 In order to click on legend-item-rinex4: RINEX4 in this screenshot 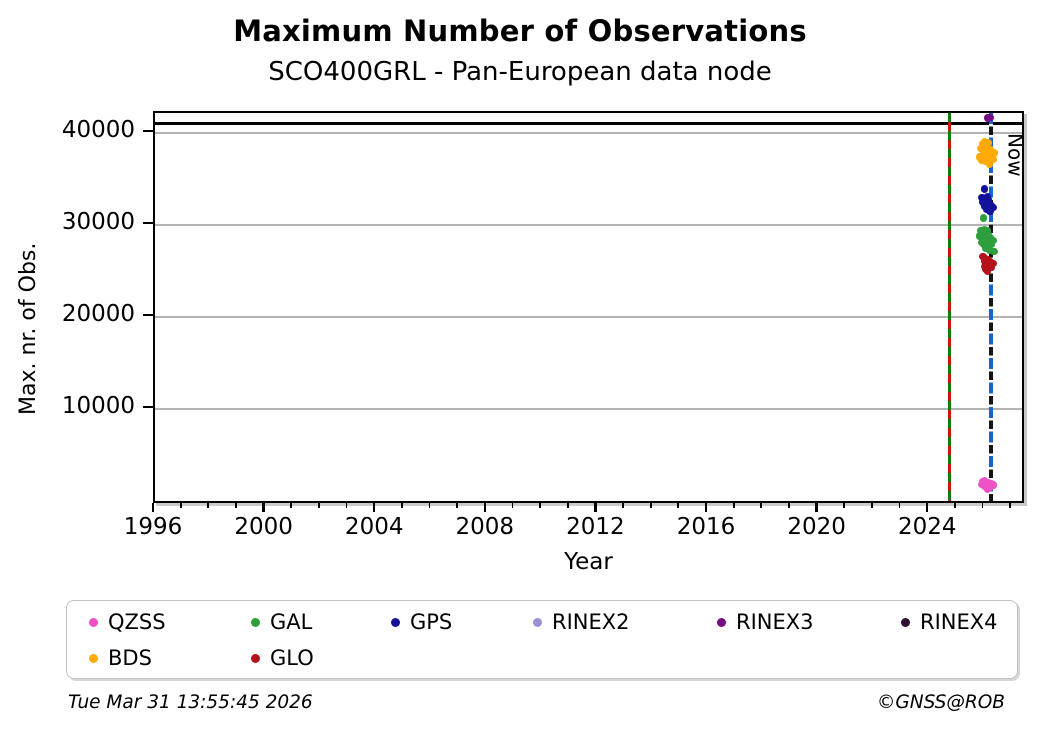, I will do `click(949, 622)`.